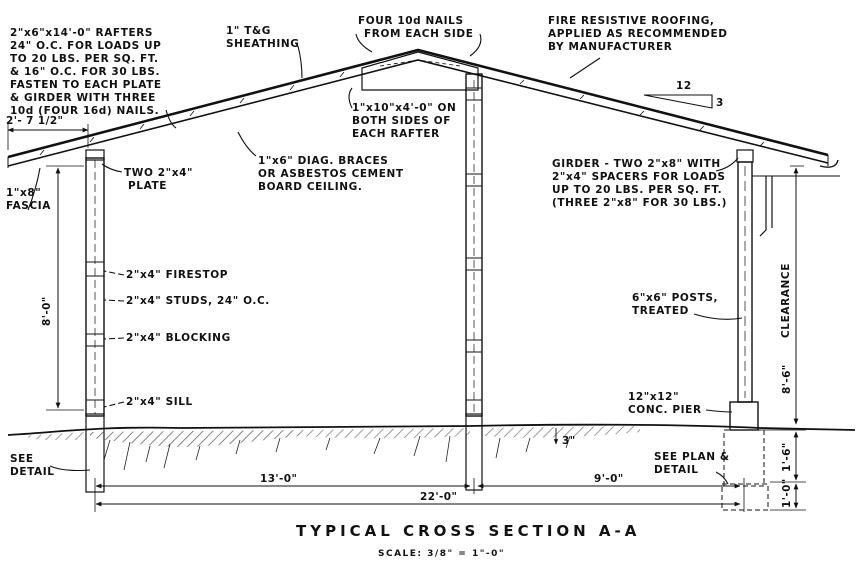 Image resolution: width=860 pixels, height=565 pixels. Describe the element at coordinates (787, 379) in the screenshot. I see `dim-post-height: 8'-6"` at that location.